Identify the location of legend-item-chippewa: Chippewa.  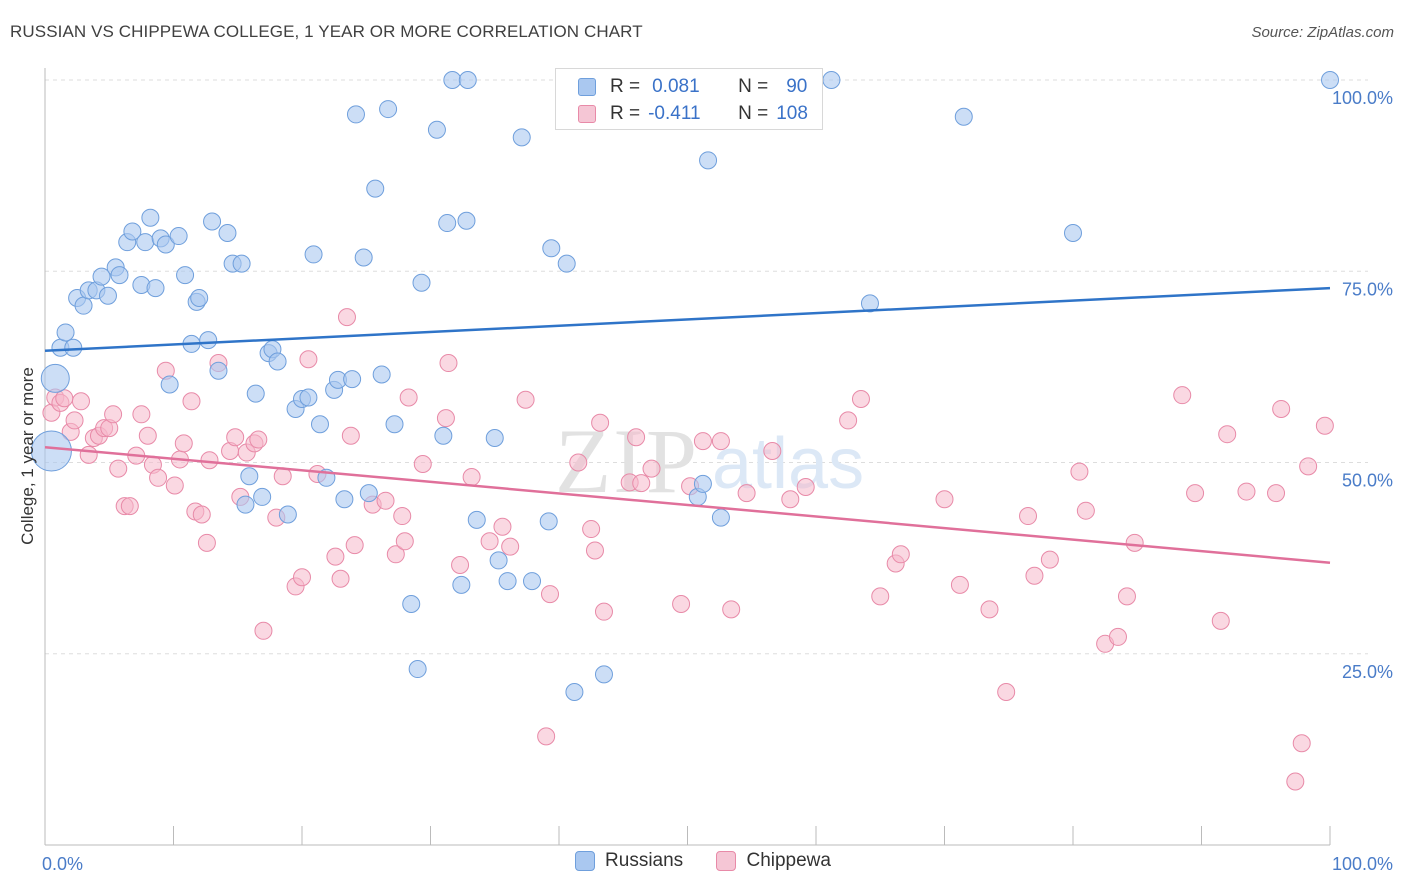
(773, 861).